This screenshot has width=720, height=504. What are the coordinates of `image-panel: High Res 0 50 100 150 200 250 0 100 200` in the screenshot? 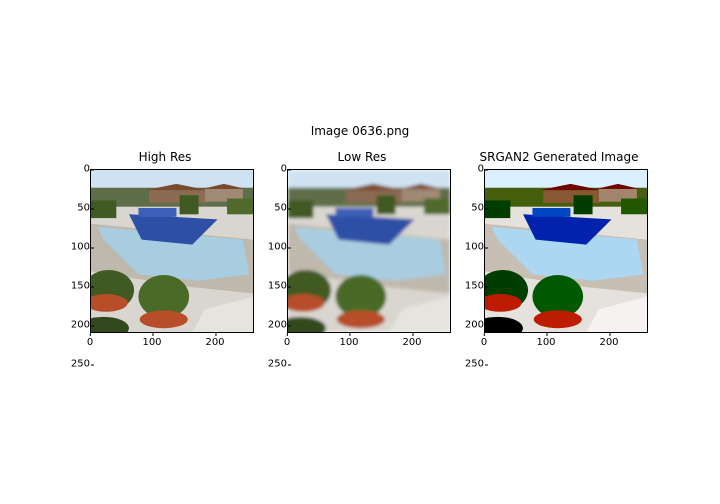 It's located at (163, 260).